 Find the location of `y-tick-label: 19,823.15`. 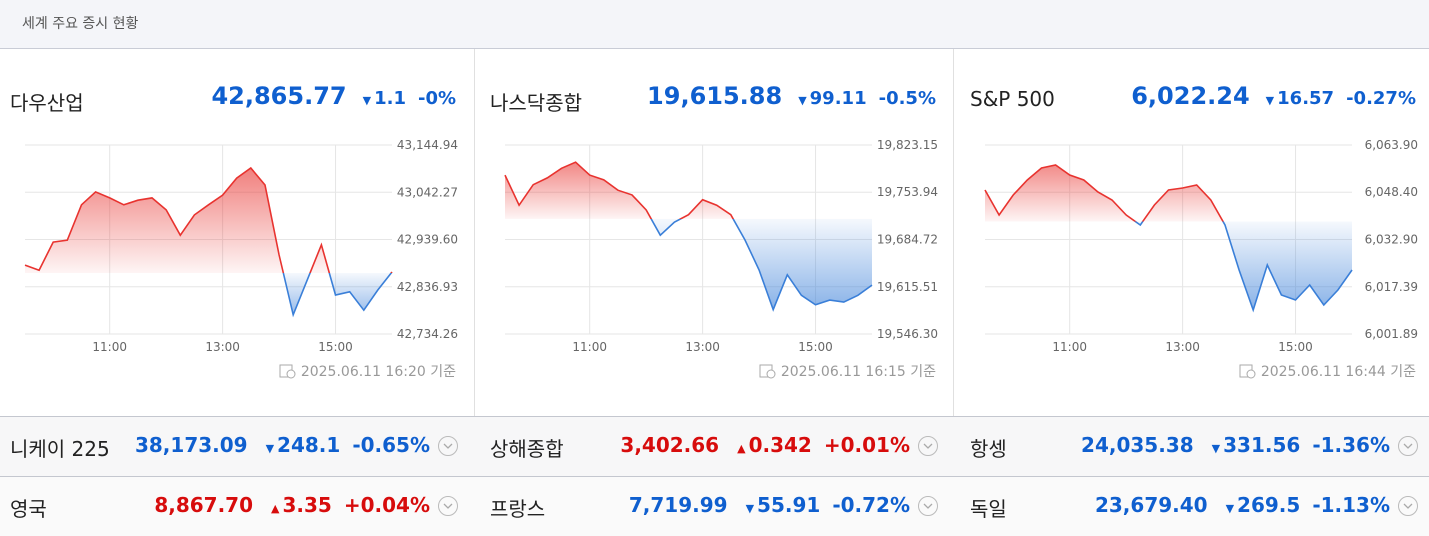

y-tick-label: 19,823.15 is located at coordinates (907, 145).